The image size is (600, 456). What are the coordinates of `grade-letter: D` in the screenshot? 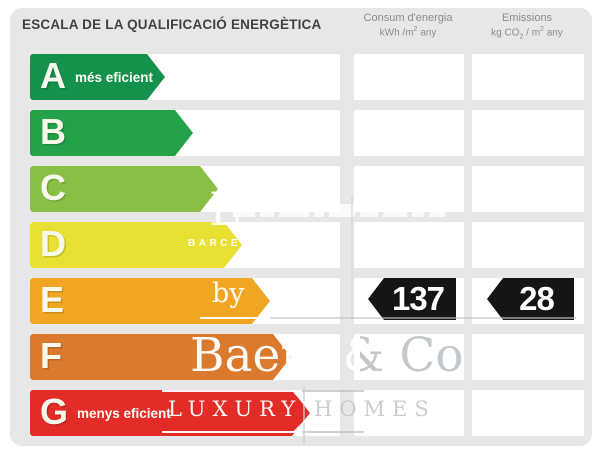 It's located at (53, 243).